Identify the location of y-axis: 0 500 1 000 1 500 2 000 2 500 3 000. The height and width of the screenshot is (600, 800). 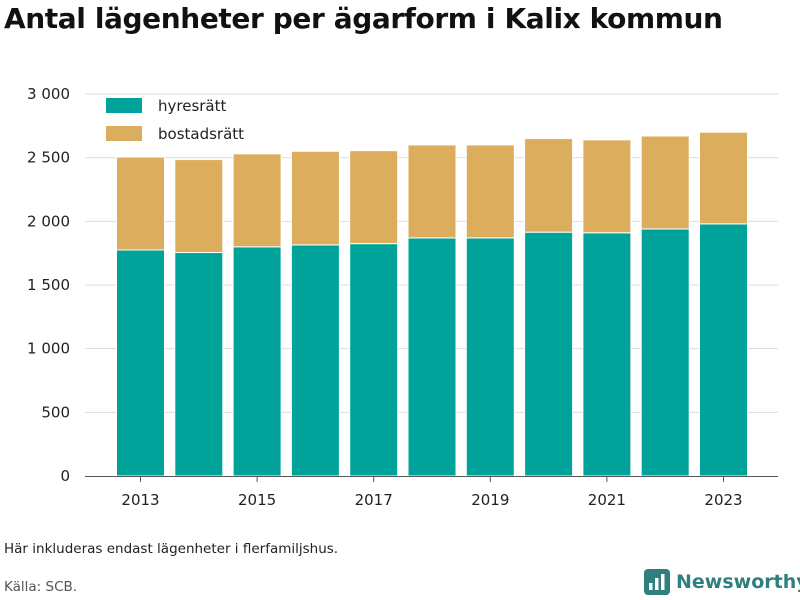
(48, 285).